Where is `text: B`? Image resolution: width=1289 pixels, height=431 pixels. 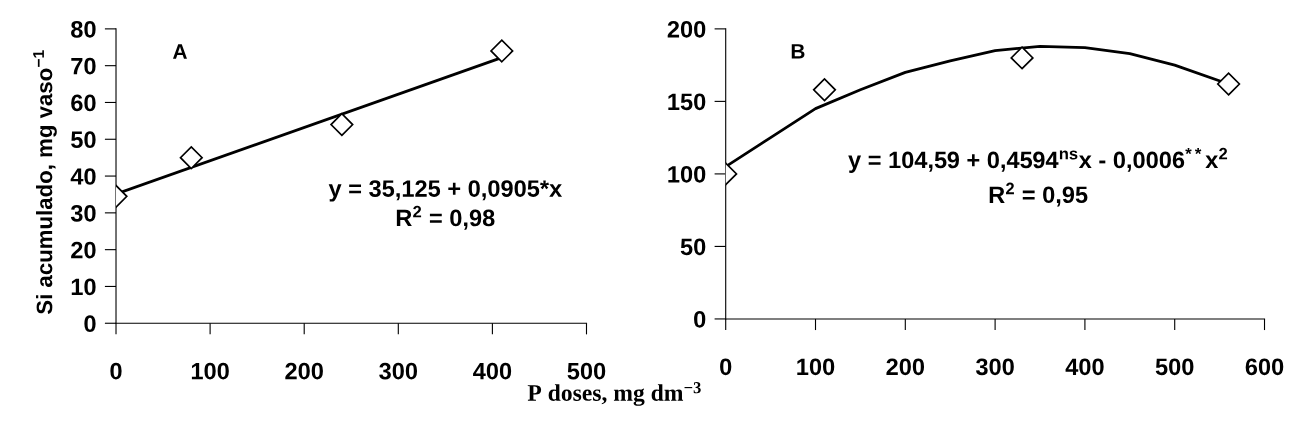 text: B is located at coordinates (798, 51).